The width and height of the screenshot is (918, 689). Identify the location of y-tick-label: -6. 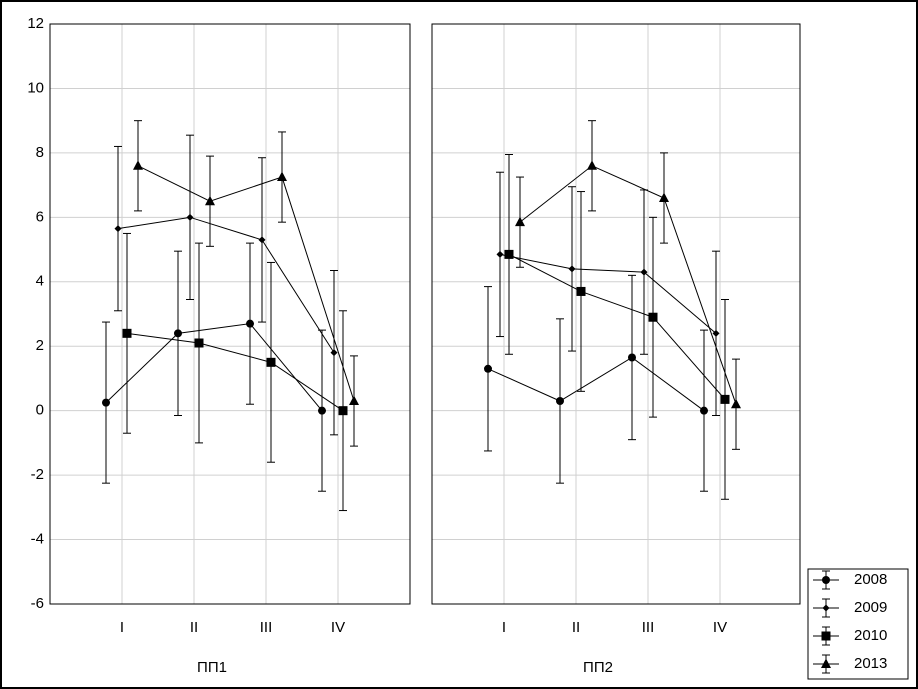
(37, 603).